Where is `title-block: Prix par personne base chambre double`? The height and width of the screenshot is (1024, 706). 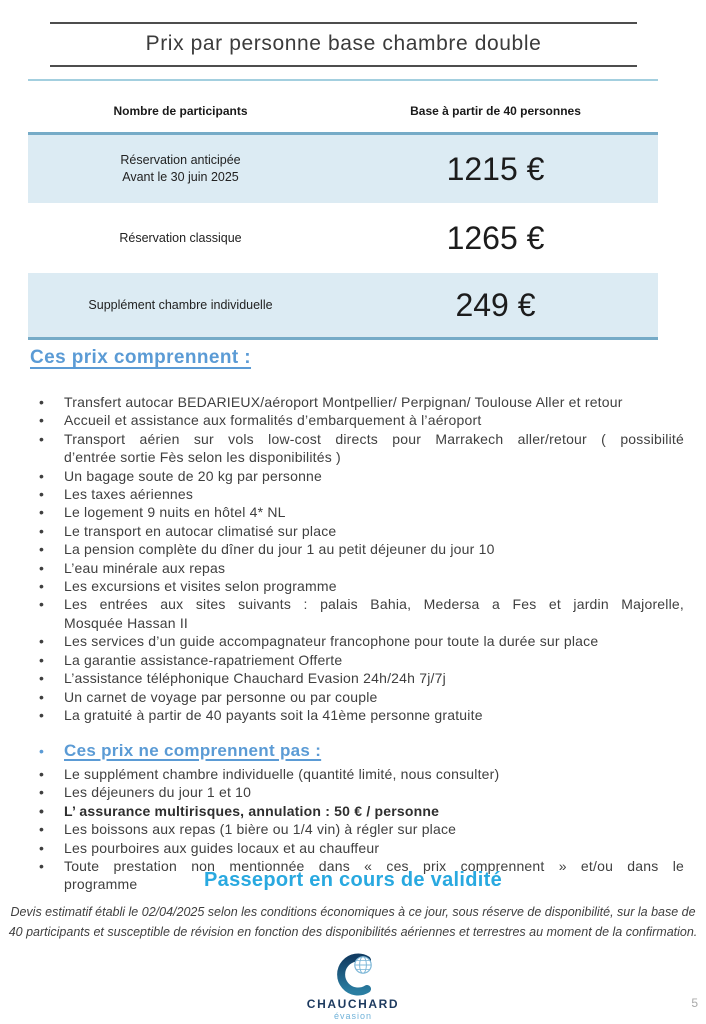
title-block: Prix par personne base chambre double is located at coordinates (343, 44).